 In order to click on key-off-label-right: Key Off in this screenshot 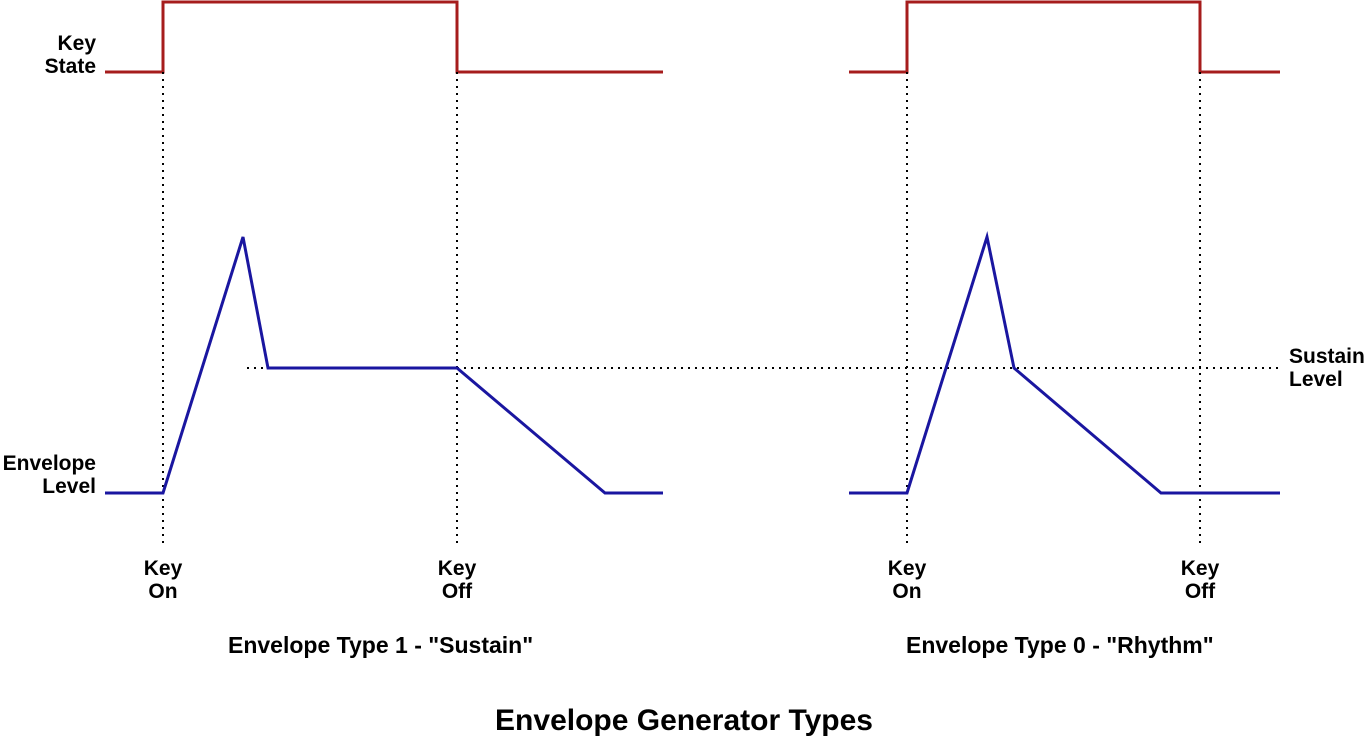, I will do `click(1200, 580)`.